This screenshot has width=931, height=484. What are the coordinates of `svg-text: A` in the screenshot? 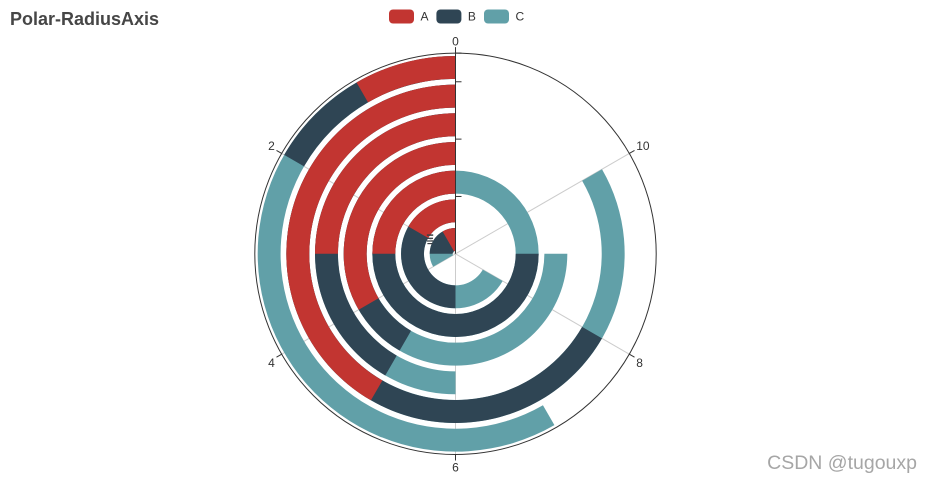 It's located at (425, 17).